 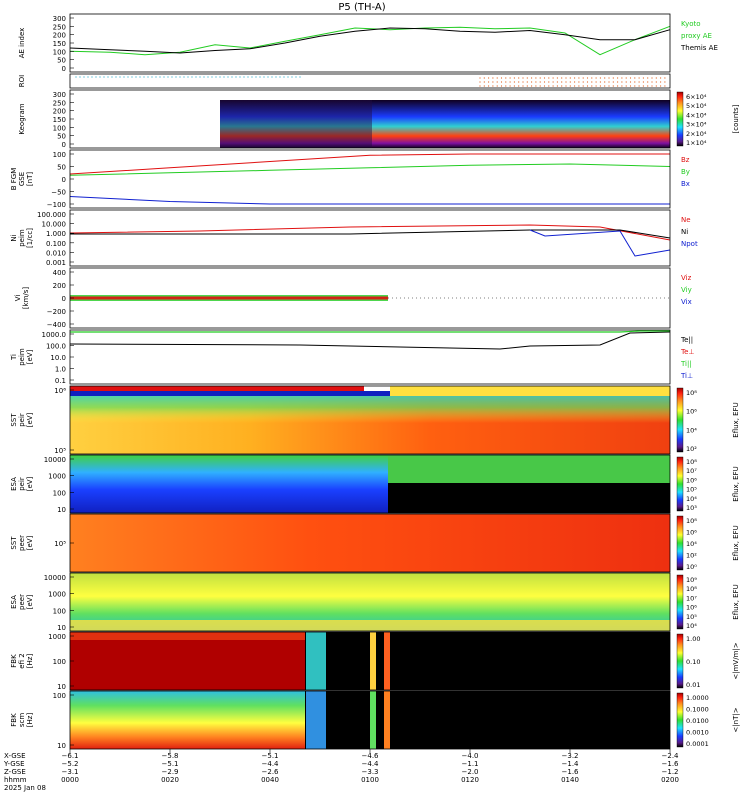 I want to click on colorbar-tick-esa_i-0: 10⁸, so click(x=691, y=462).